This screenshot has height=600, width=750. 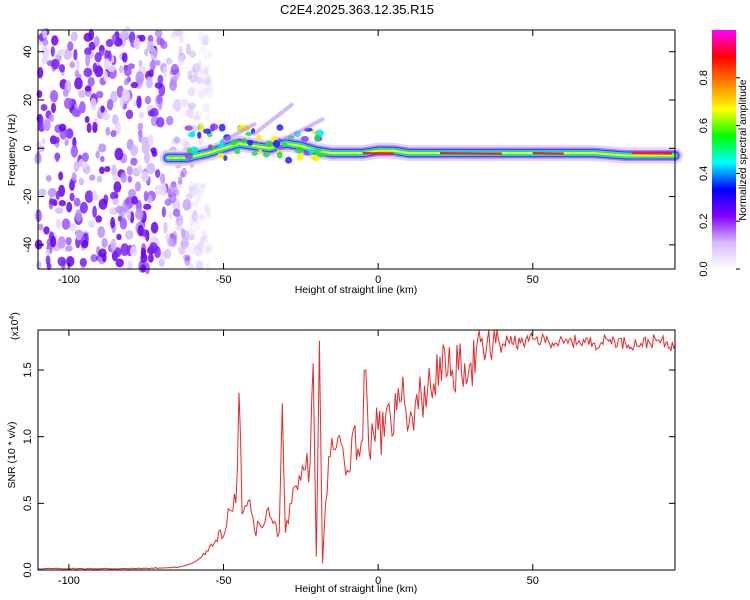 What do you see at coordinates (28, 245) in the screenshot?
I see `spectrogram-y-tick-label: -40` at bounding box center [28, 245].